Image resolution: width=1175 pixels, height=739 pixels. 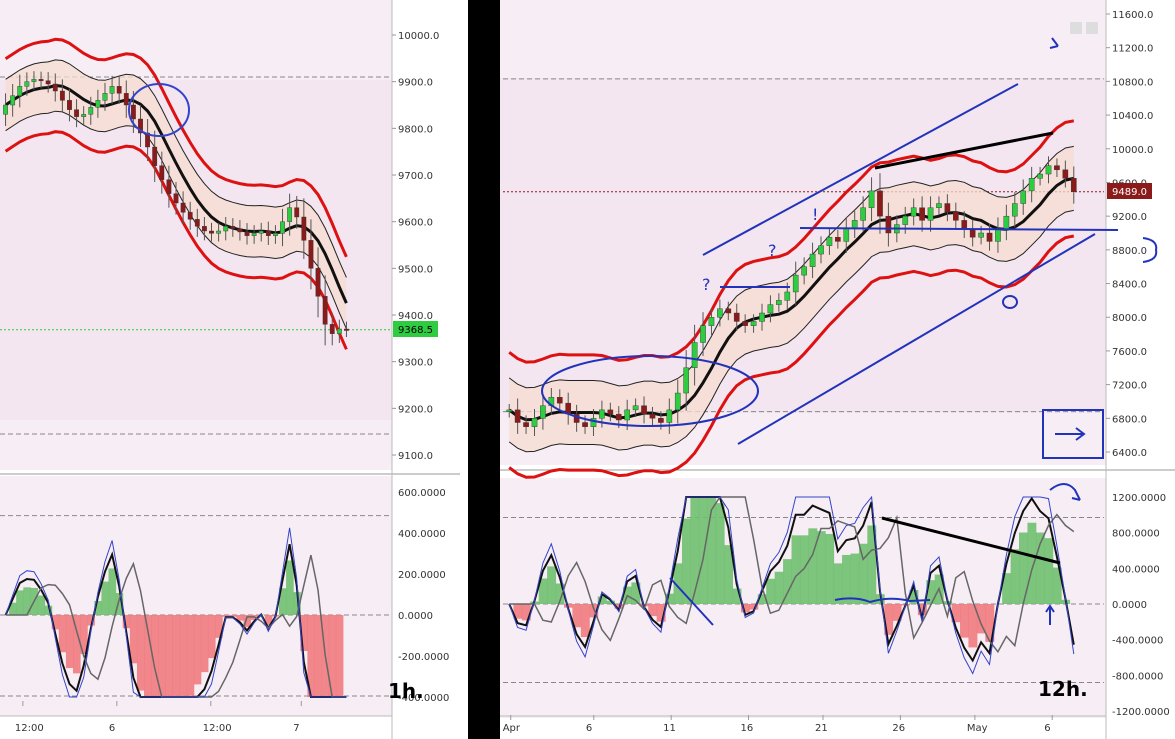 What do you see at coordinates (898, 728) in the screenshot?
I see `time-tick-label: 26` at bounding box center [898, 728].